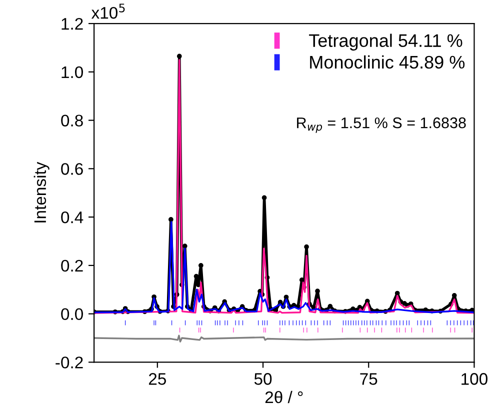 This screenshot has height=413, width=495. What do you see at coordinates (369, 379) in the screenshot?
I see `x-tick-label: 75` at bounding box center [369, 379].